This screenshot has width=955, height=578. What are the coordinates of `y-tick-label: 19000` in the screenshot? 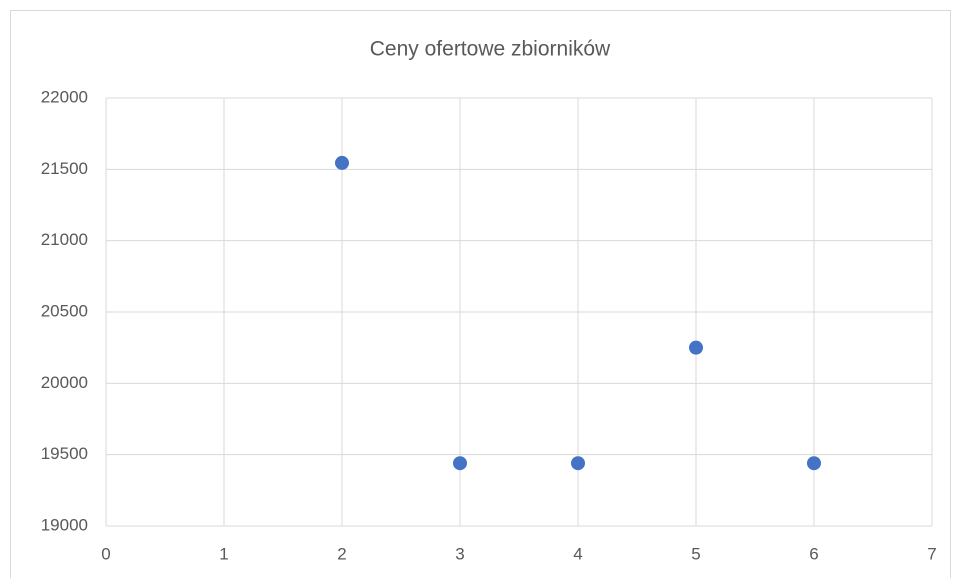 It's located at (64, 524).